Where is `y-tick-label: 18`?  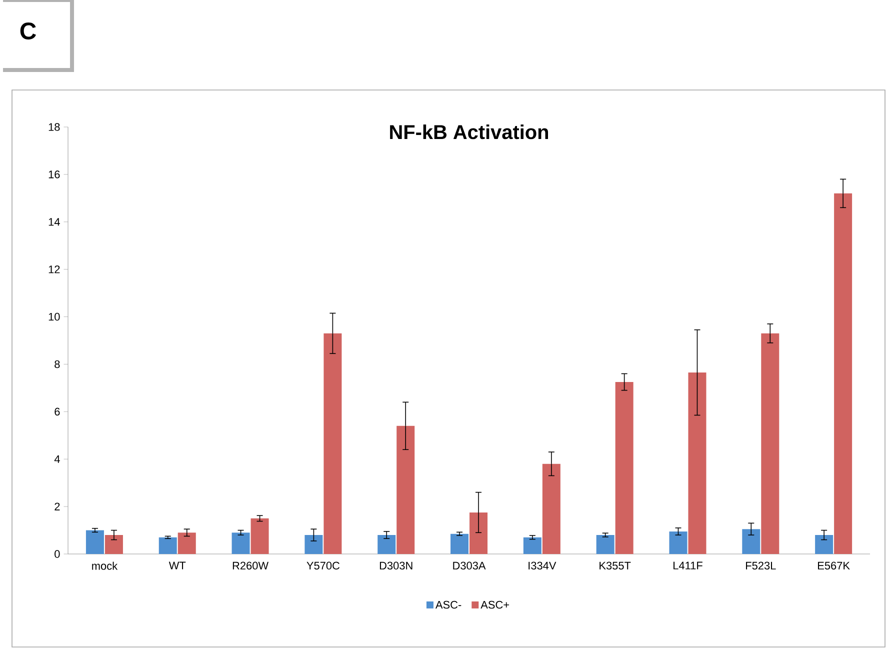 y-tick-label: 18 is located at coordinates (54, 127).